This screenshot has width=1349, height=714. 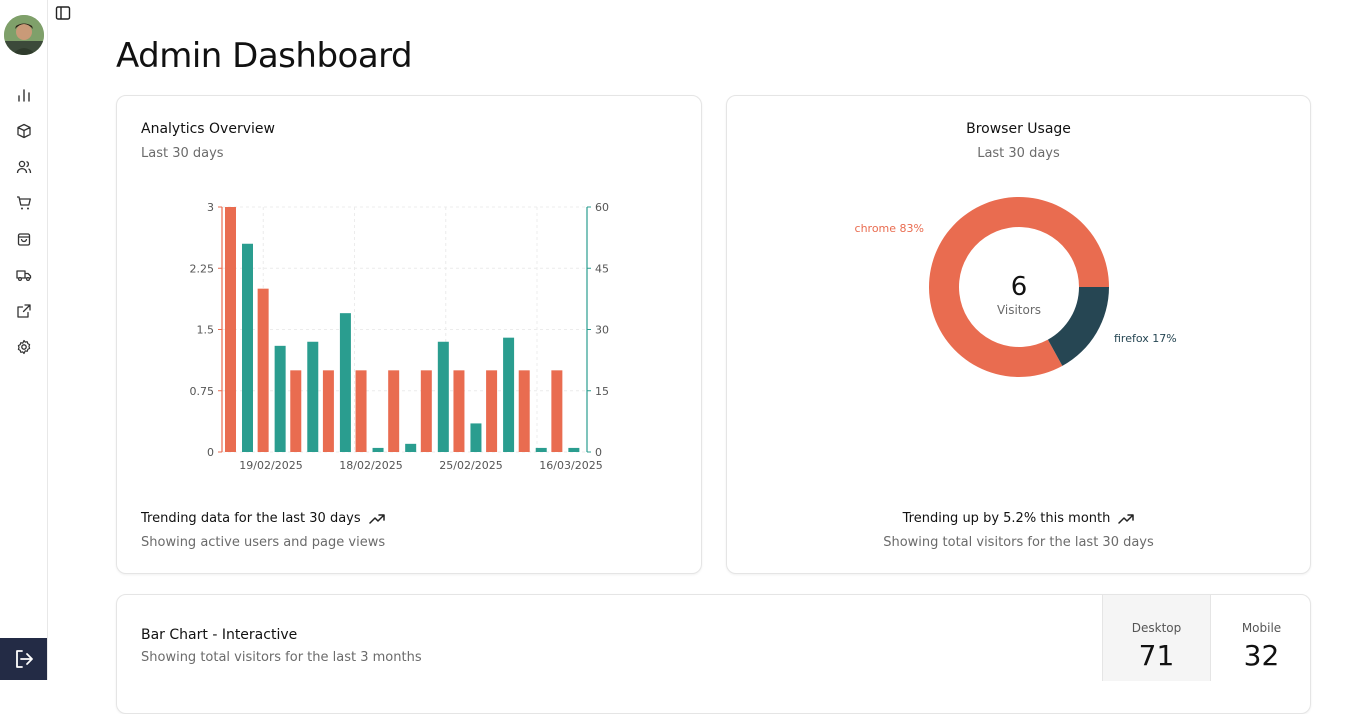 I want to click on users-icon, so click(x=24, y=167).